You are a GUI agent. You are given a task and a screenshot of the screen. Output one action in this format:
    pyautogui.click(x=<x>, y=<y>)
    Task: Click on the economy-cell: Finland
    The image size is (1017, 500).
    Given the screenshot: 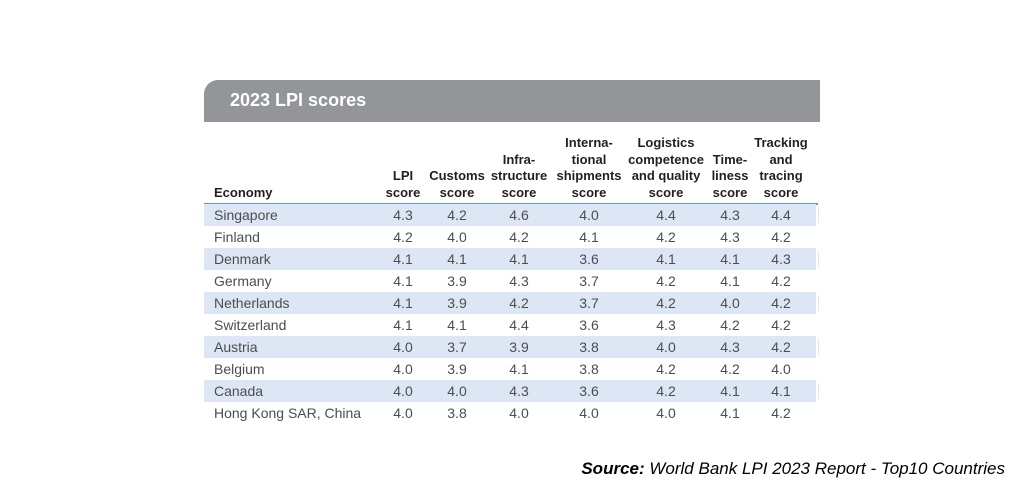 What is the action you would take?
    pyautogui.click(x=237, y=237)
    